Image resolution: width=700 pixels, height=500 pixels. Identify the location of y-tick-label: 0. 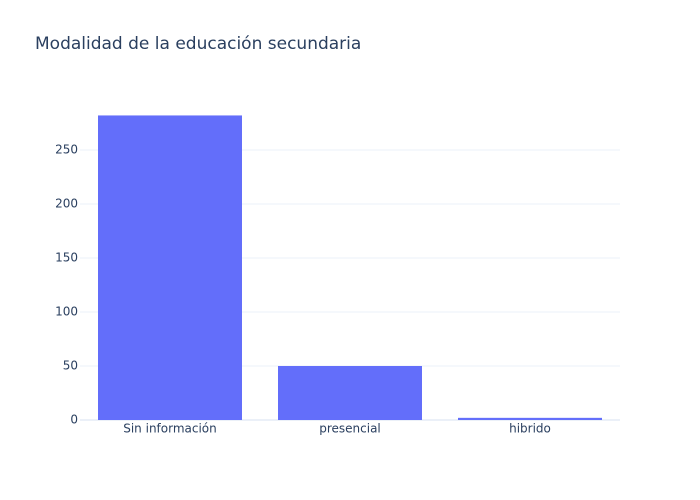
(74, 420).